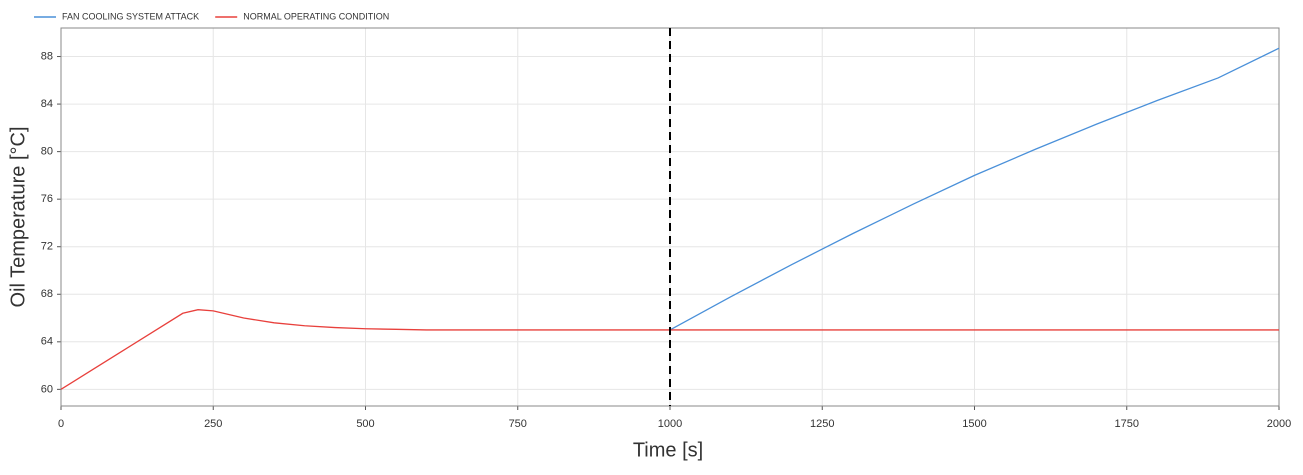  What do you see at coordinates (213, 424) in the screenshot?
I see `x-tick-label: 250` at bounding box center [213, 424].